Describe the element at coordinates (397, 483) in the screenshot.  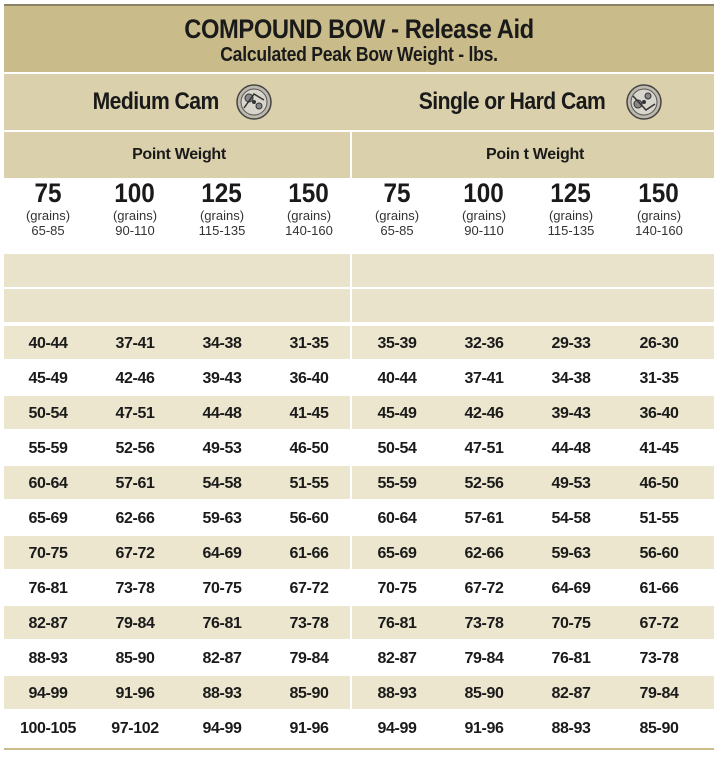
I see `table-cell: 55-59` at that location.